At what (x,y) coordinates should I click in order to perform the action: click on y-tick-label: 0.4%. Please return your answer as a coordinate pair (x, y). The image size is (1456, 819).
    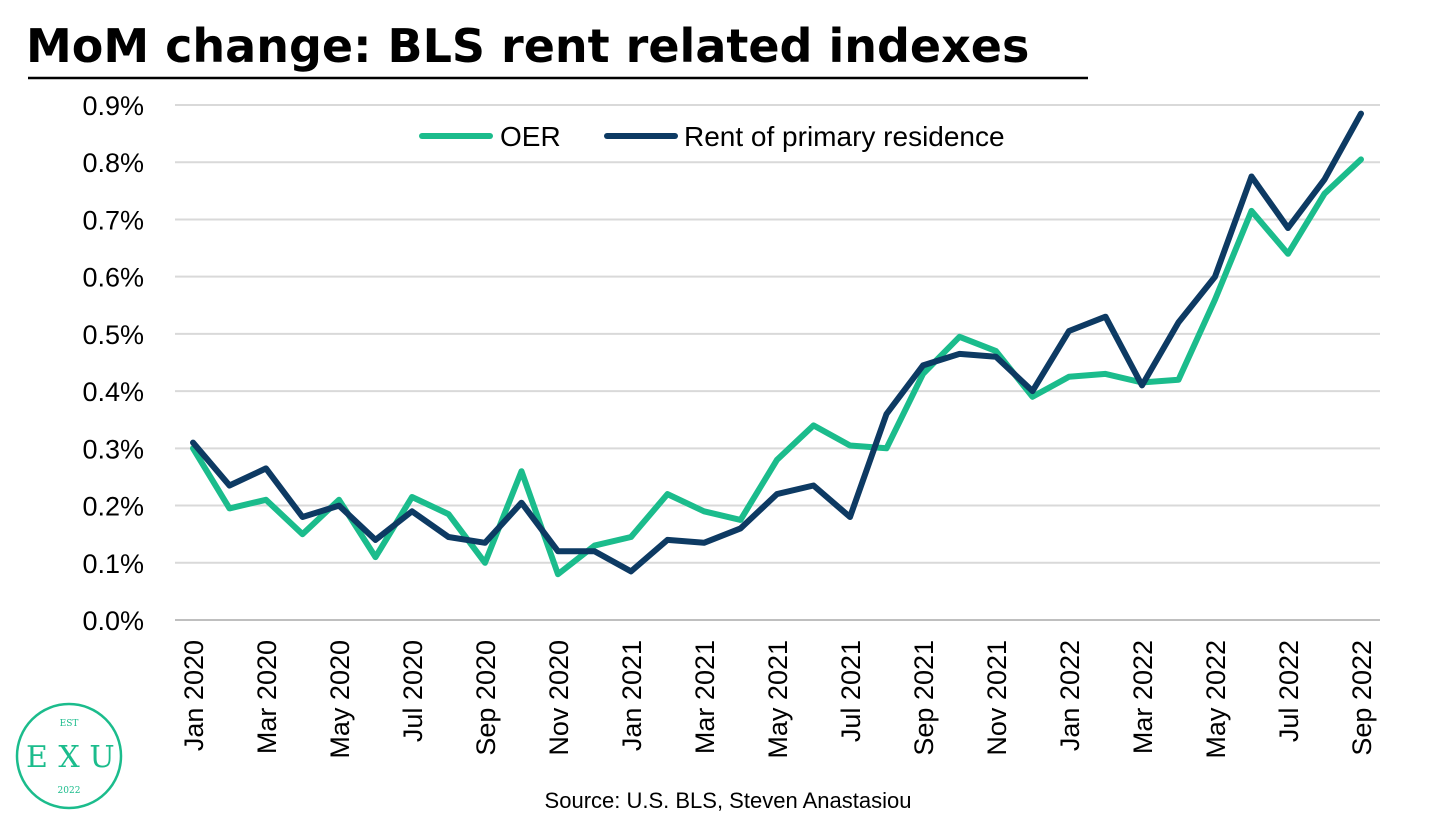
    Looking at the image, I should click on (113, 392).